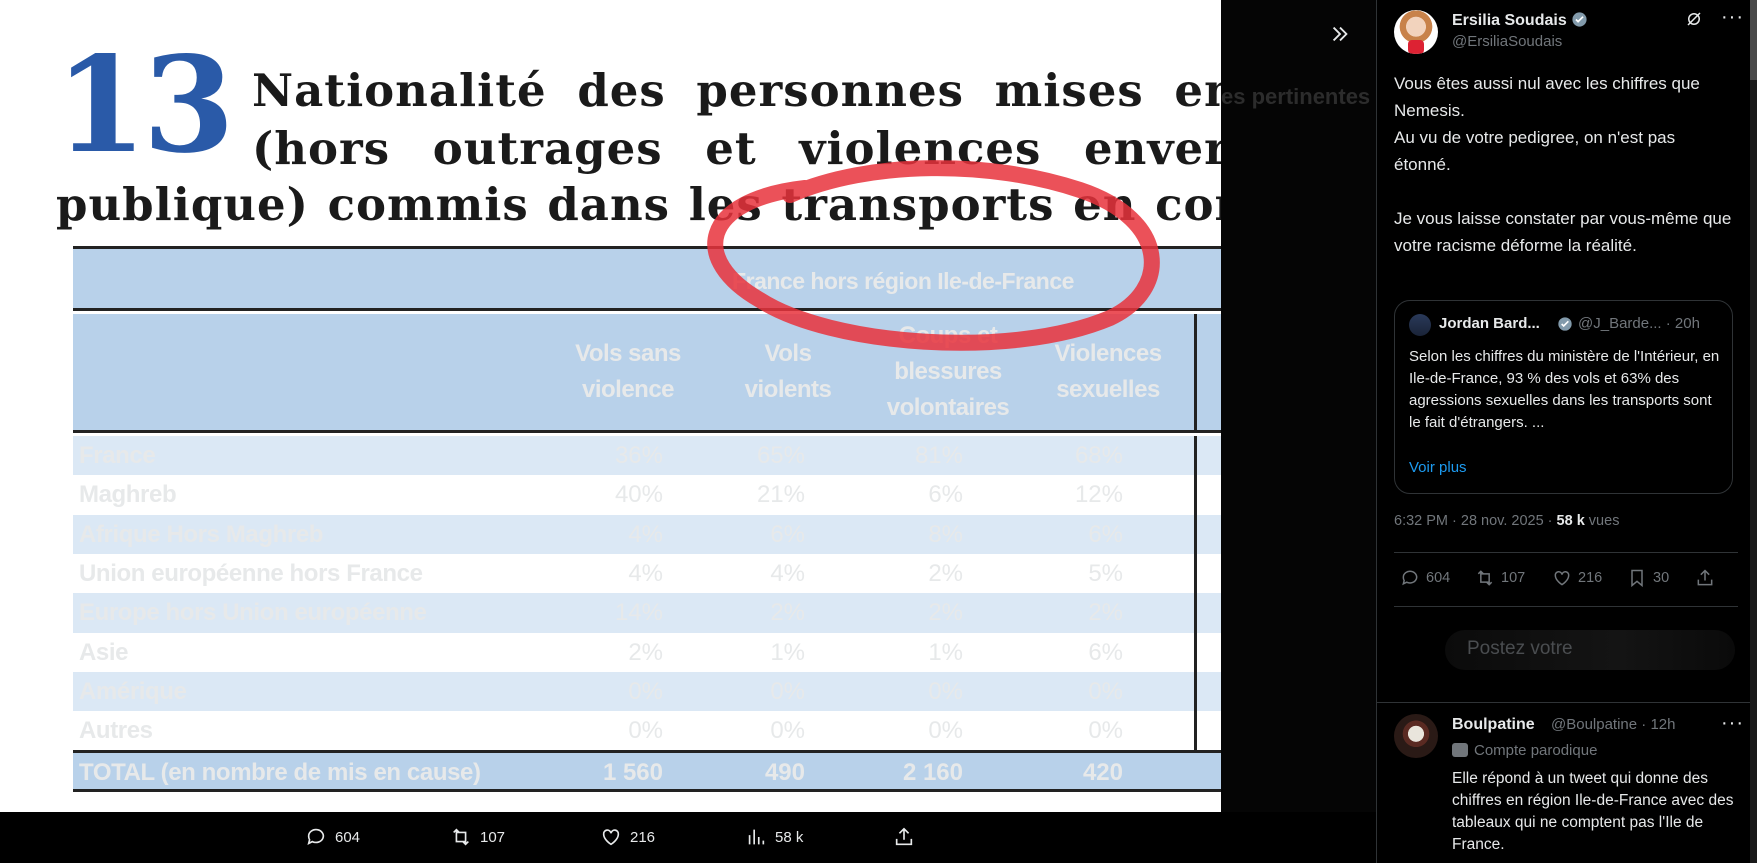 The image size is (1757, 863). I want to click on quote-author-handle: @J_Barde... · 20h, so click(1639, 323).